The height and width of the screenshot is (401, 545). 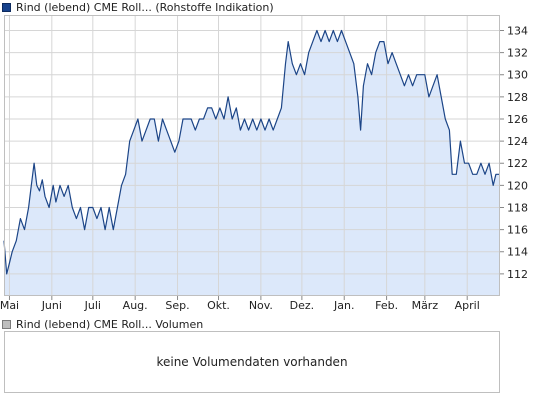 What do you see at coordinates (386, 305) in the screenshot?
I see `x-tick-label: Feb.` at bounding box center [386, 305].